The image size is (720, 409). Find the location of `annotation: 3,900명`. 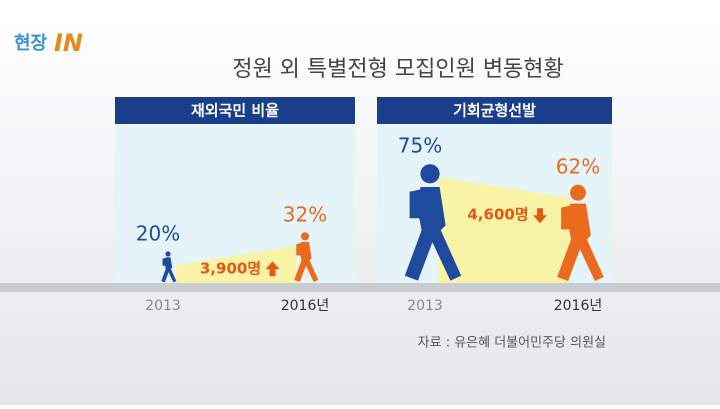

annotation: 3,900명 is located at coordinates (230, 269).